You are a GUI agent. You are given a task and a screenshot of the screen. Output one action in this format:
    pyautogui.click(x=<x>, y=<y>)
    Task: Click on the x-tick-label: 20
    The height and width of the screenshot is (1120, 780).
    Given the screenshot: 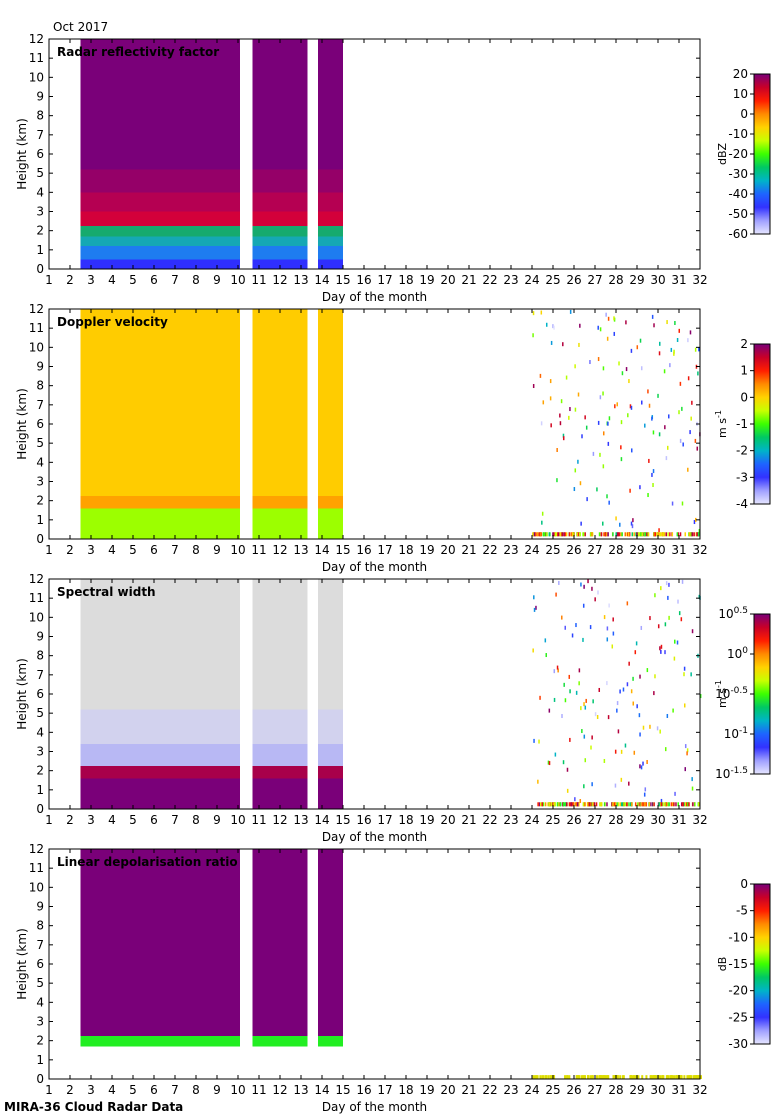 What is the action you would take?
    pyautogui.click(x=447, y=820)
    